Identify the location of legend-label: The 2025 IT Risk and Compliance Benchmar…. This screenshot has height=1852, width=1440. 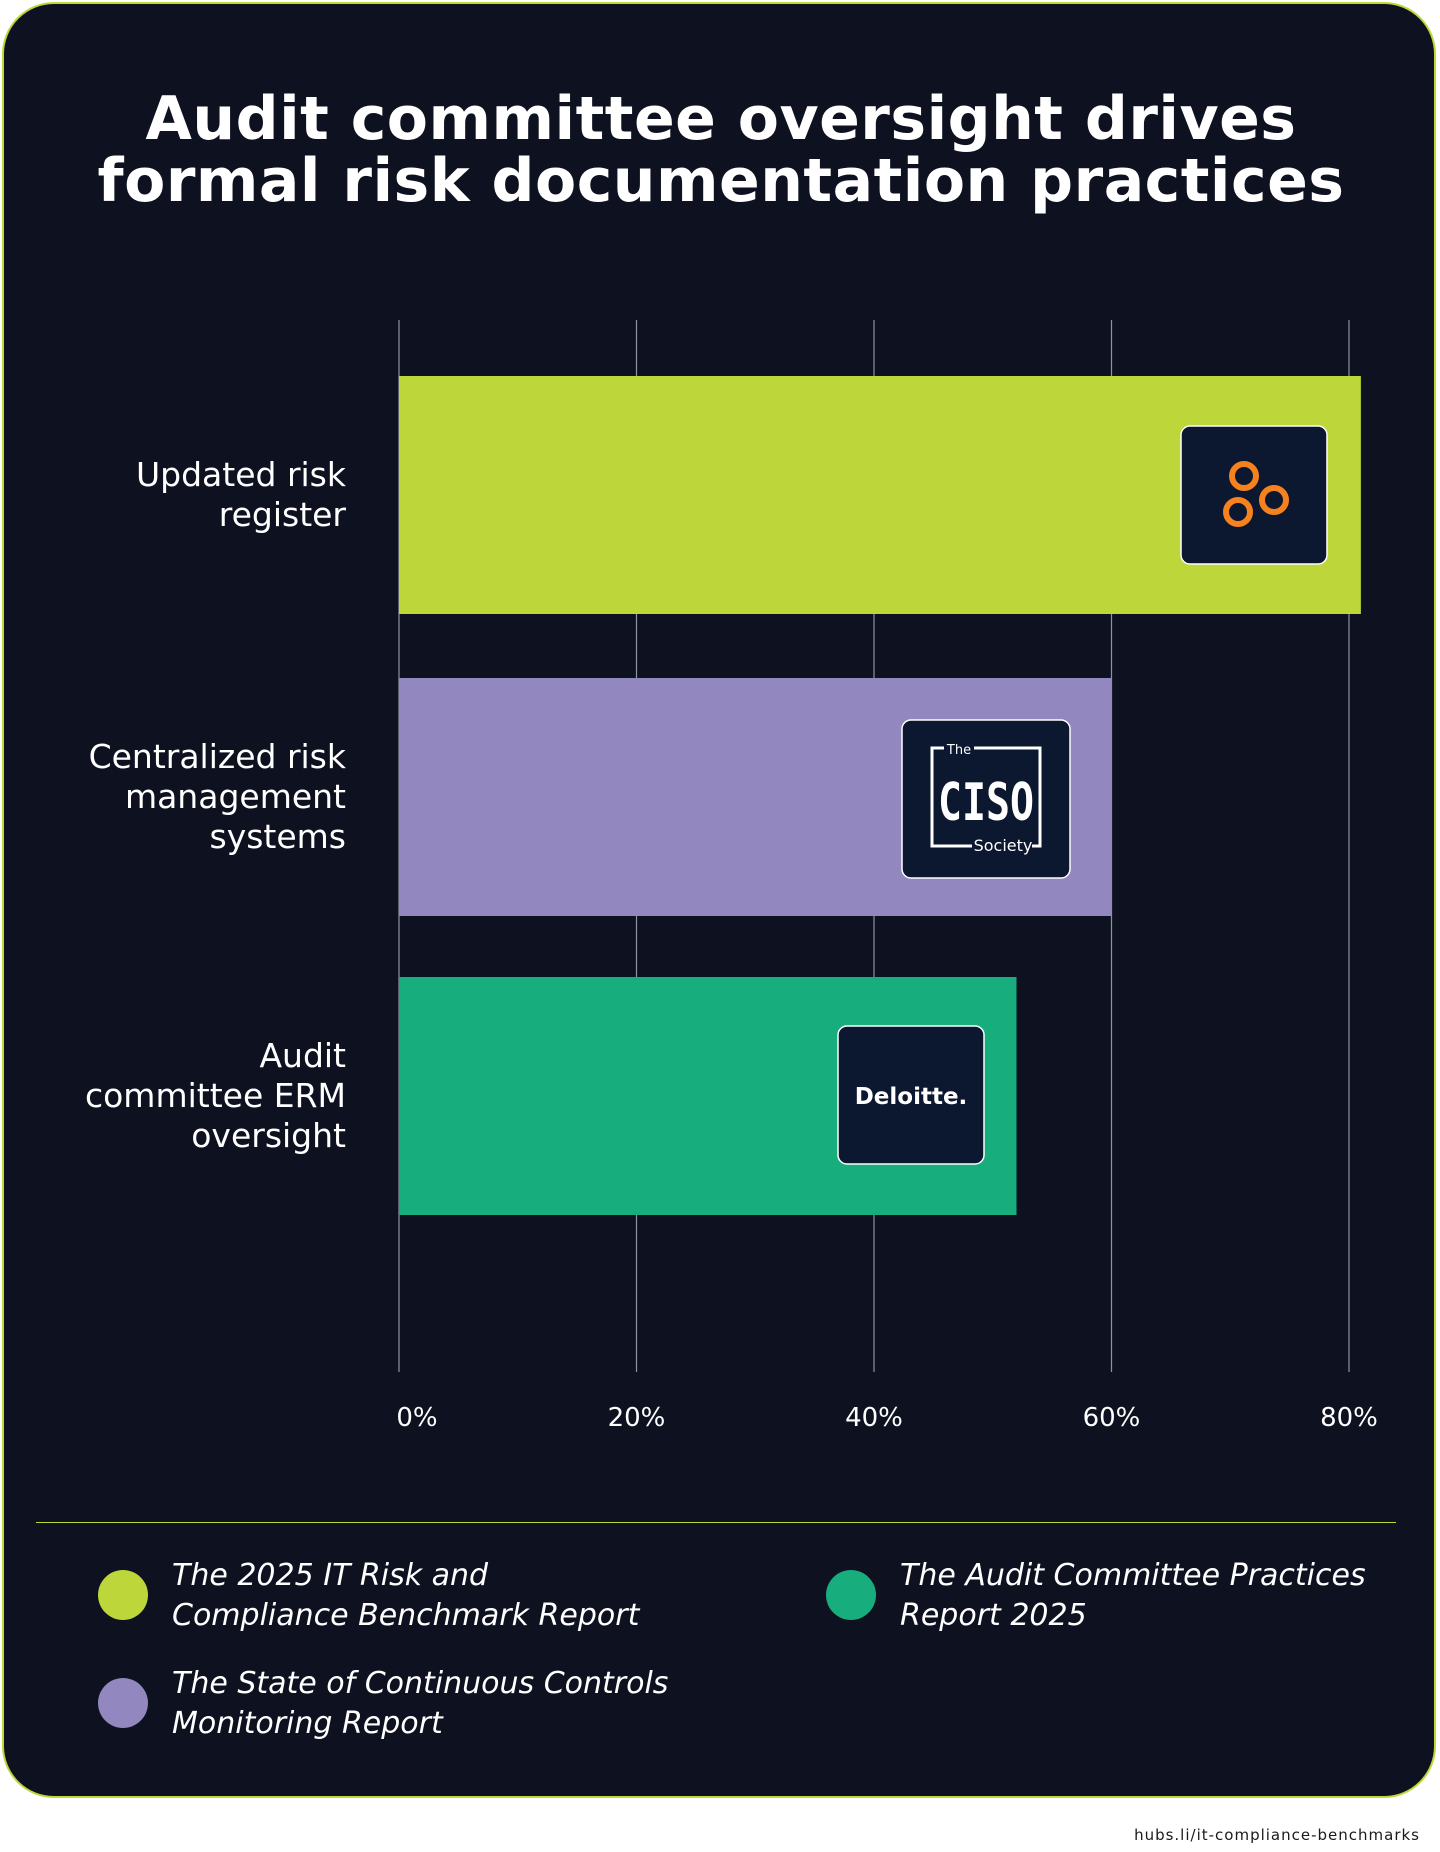
(405, 1596).